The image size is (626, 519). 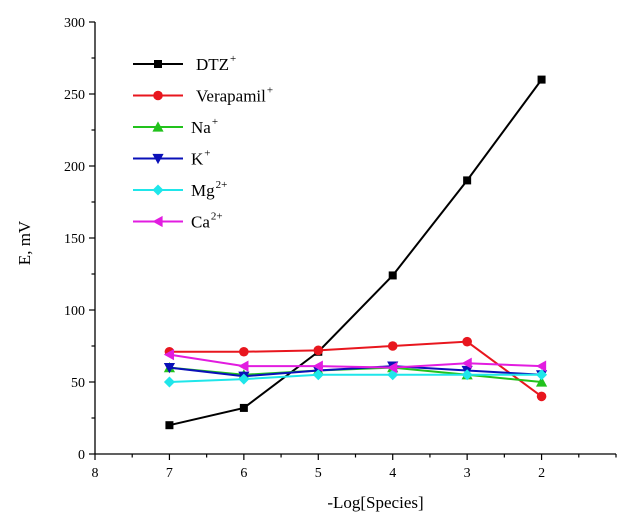 I want to click on legend-entry-ca: Ca2+, so click(x=178, y=221).